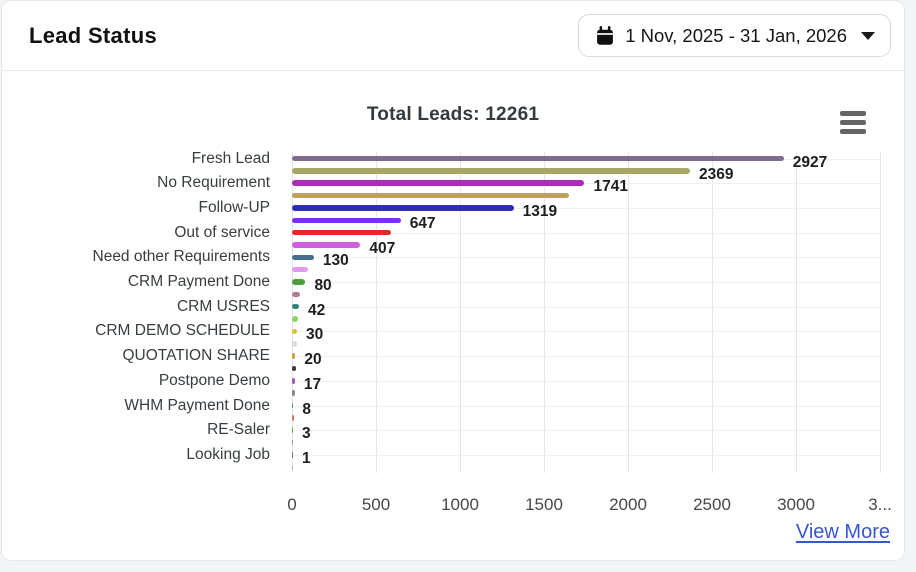 This screenshot has width=916, height=572. What do you see at coordinates (382, 248) in the screenshot?
I see `value-label: 407` at bounding box center [382, 248].